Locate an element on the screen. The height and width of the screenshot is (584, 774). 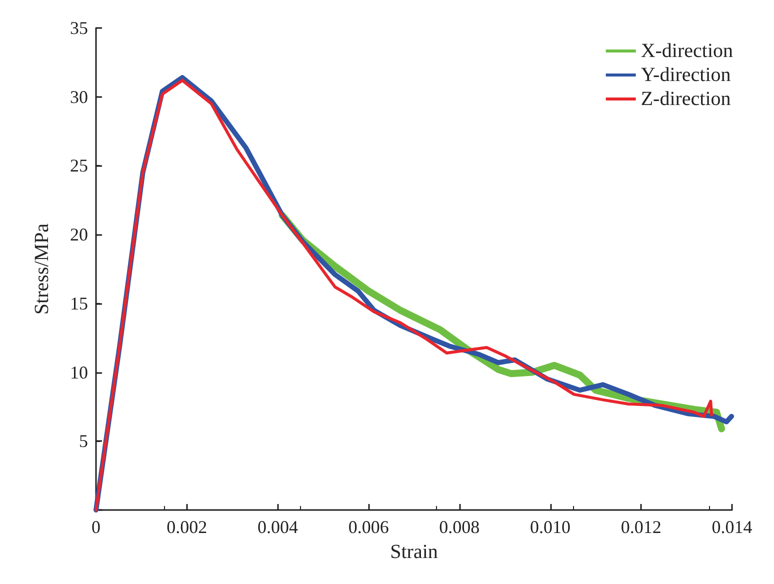
x-tick-label: 0.008 is located at coordinates (459, 527).